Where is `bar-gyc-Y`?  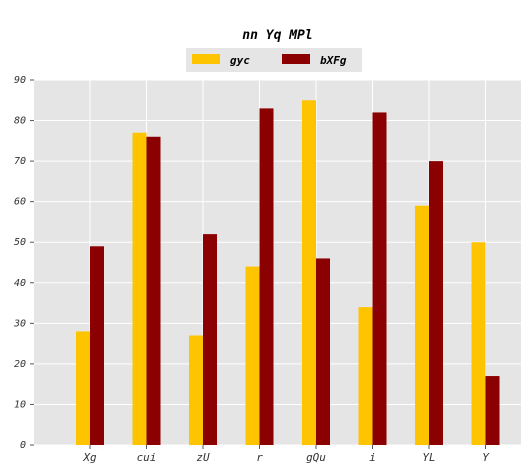 bar-gyc-Y is located at coordinates (478, 343).